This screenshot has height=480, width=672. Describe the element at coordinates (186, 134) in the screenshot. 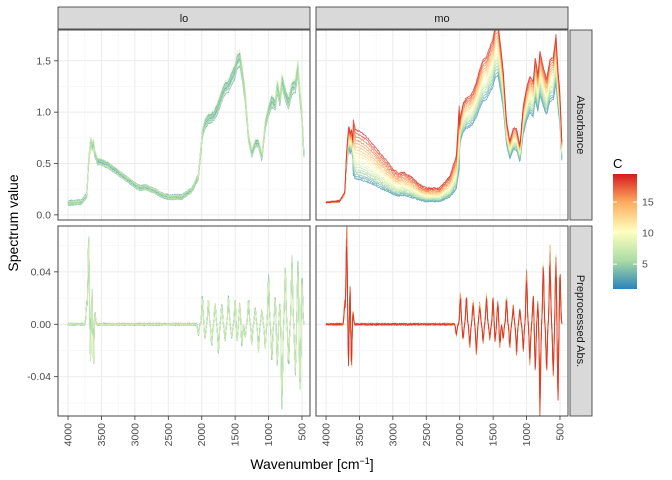

I see `series-line-c12` at that location.